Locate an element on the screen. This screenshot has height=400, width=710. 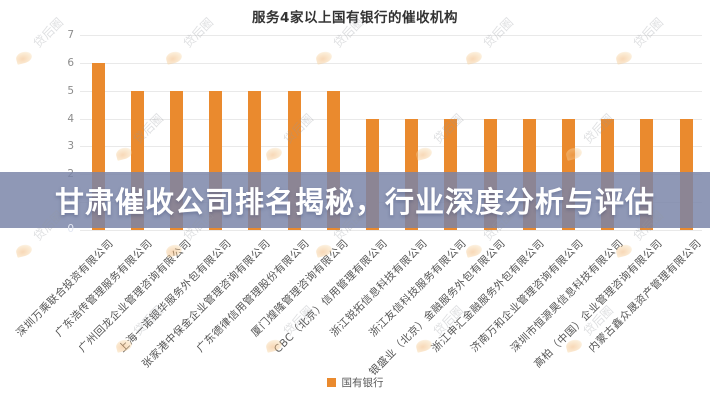
legend: 国有银行 is located at coordinates (355, 382).